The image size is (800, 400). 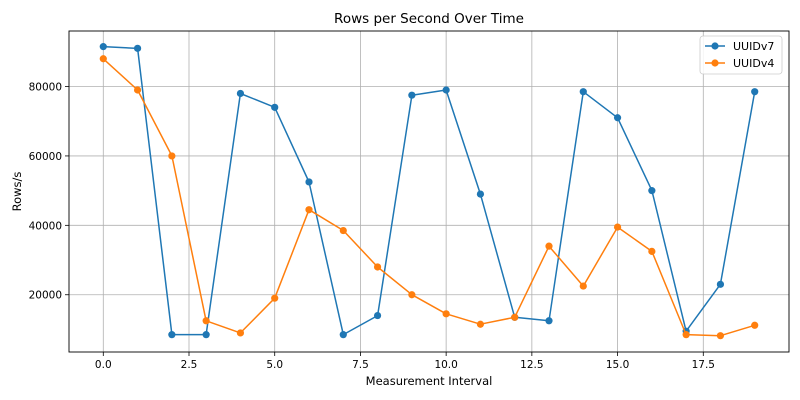 I want to click on x-tick-label: 15.0, so click(x=617, y=365).